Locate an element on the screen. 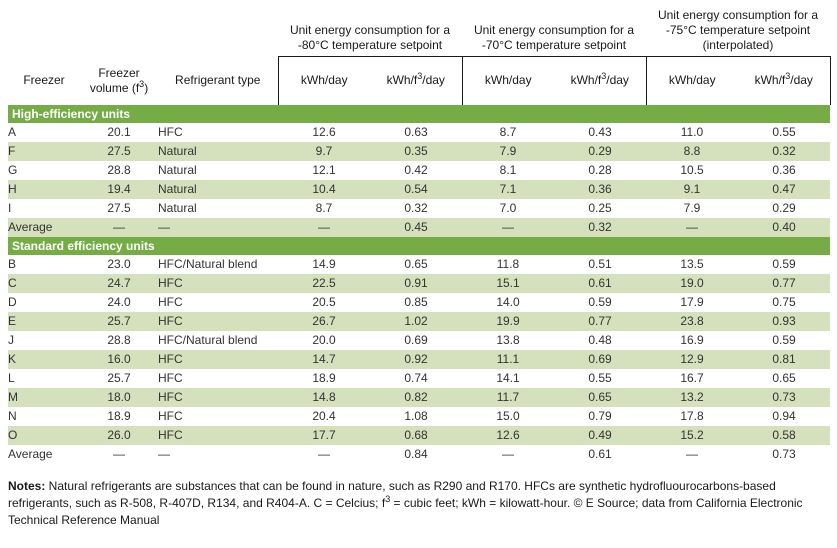  cell-value: 0.58 is located at coordinates (784, 435).